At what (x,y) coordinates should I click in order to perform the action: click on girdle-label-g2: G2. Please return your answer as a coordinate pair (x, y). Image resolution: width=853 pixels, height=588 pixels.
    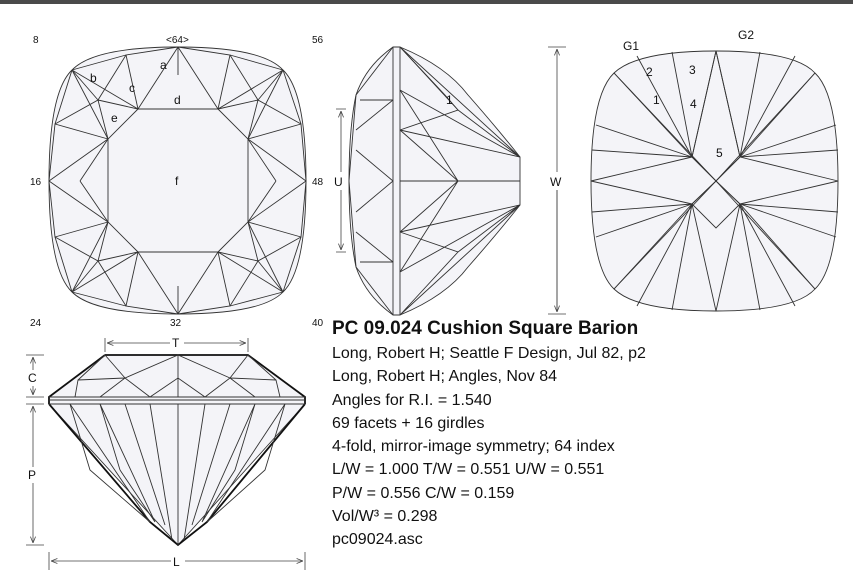
    Looking at the image, I should click on (746, 35).